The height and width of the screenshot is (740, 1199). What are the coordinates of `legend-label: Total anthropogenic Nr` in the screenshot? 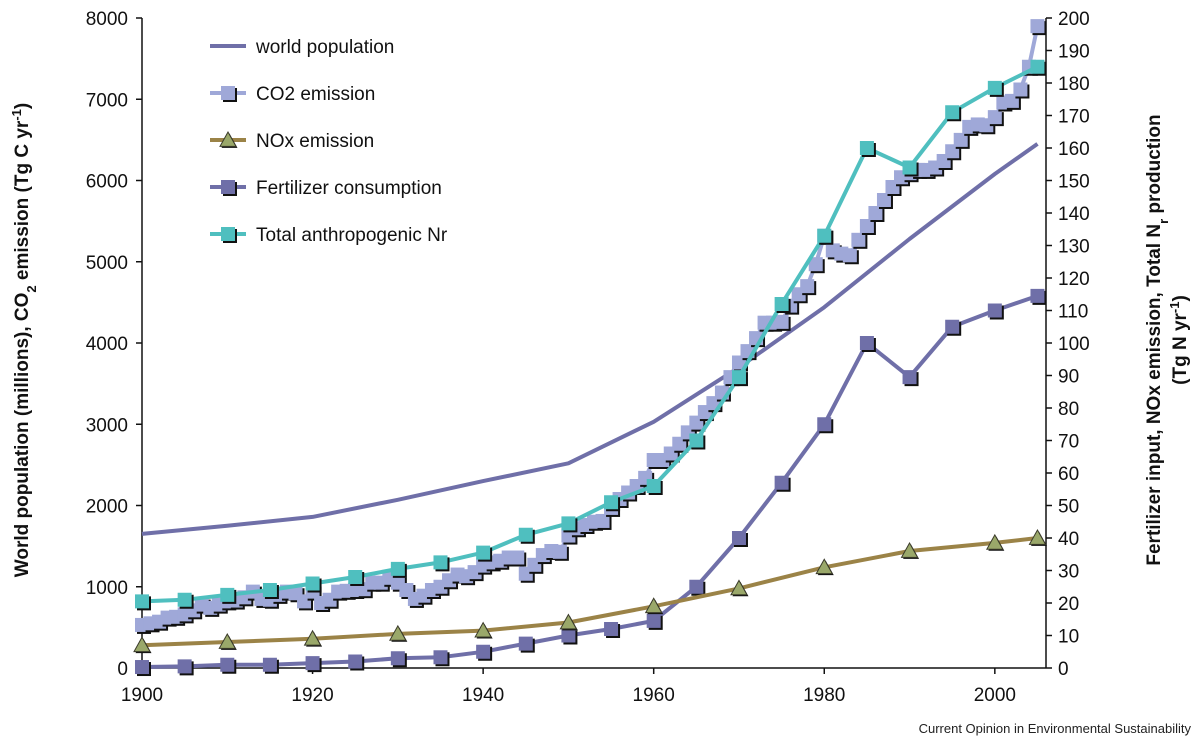 It's located at (352, 235).